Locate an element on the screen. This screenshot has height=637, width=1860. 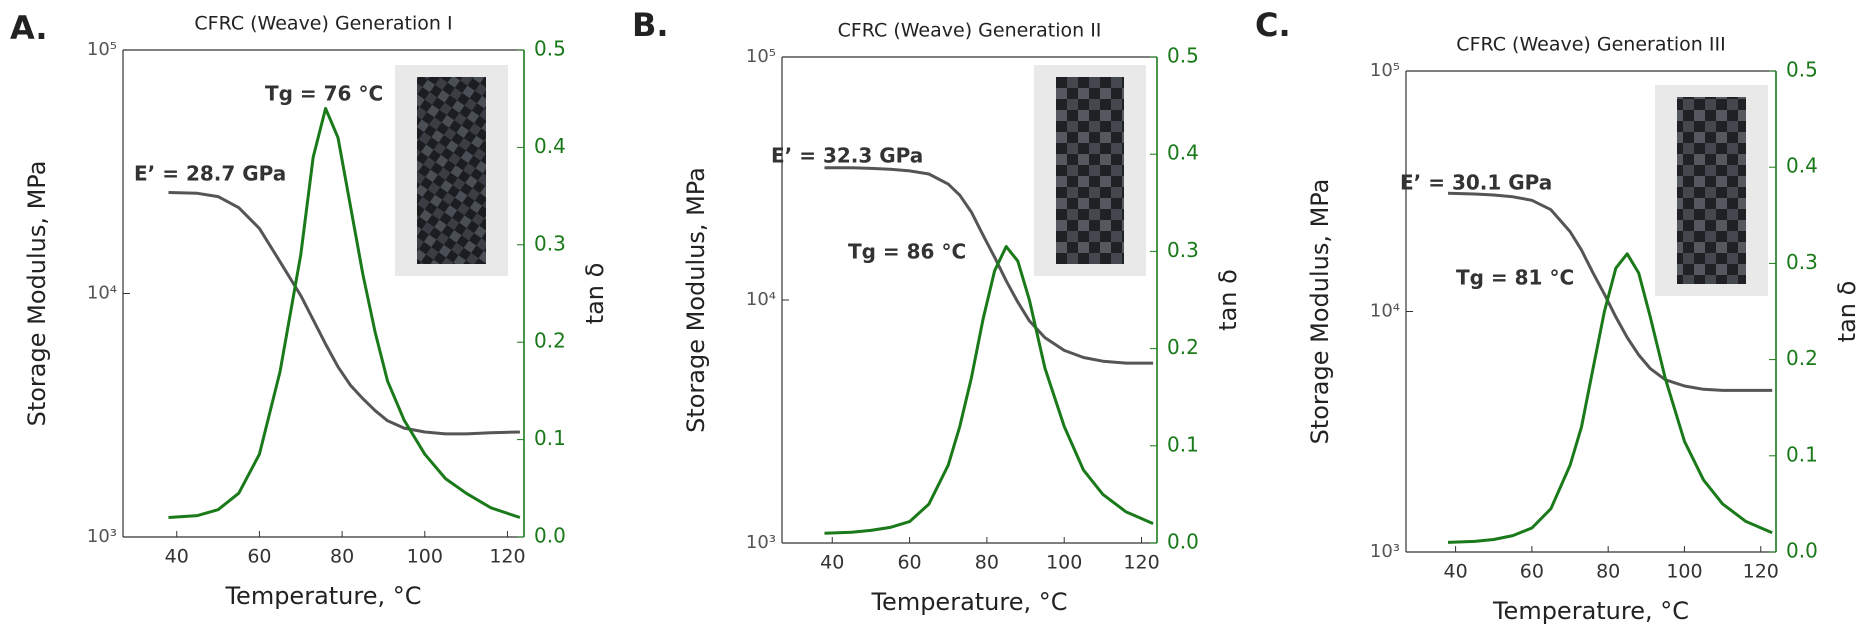
annotation: Tg = 76 °C is located at coordinates (324, 94).